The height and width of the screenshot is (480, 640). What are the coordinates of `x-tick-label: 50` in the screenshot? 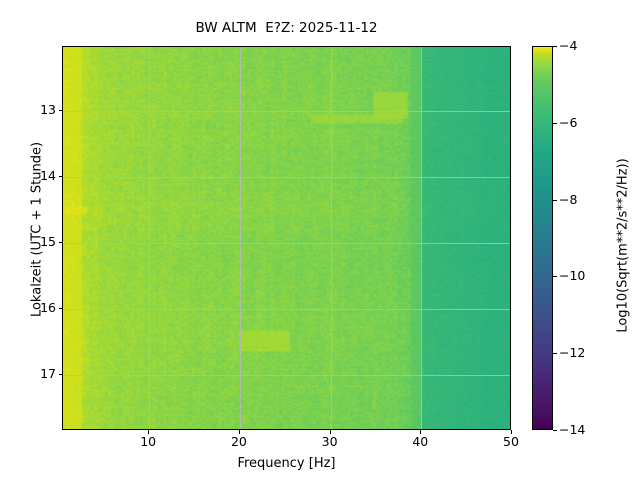 It's located at (511, 441).